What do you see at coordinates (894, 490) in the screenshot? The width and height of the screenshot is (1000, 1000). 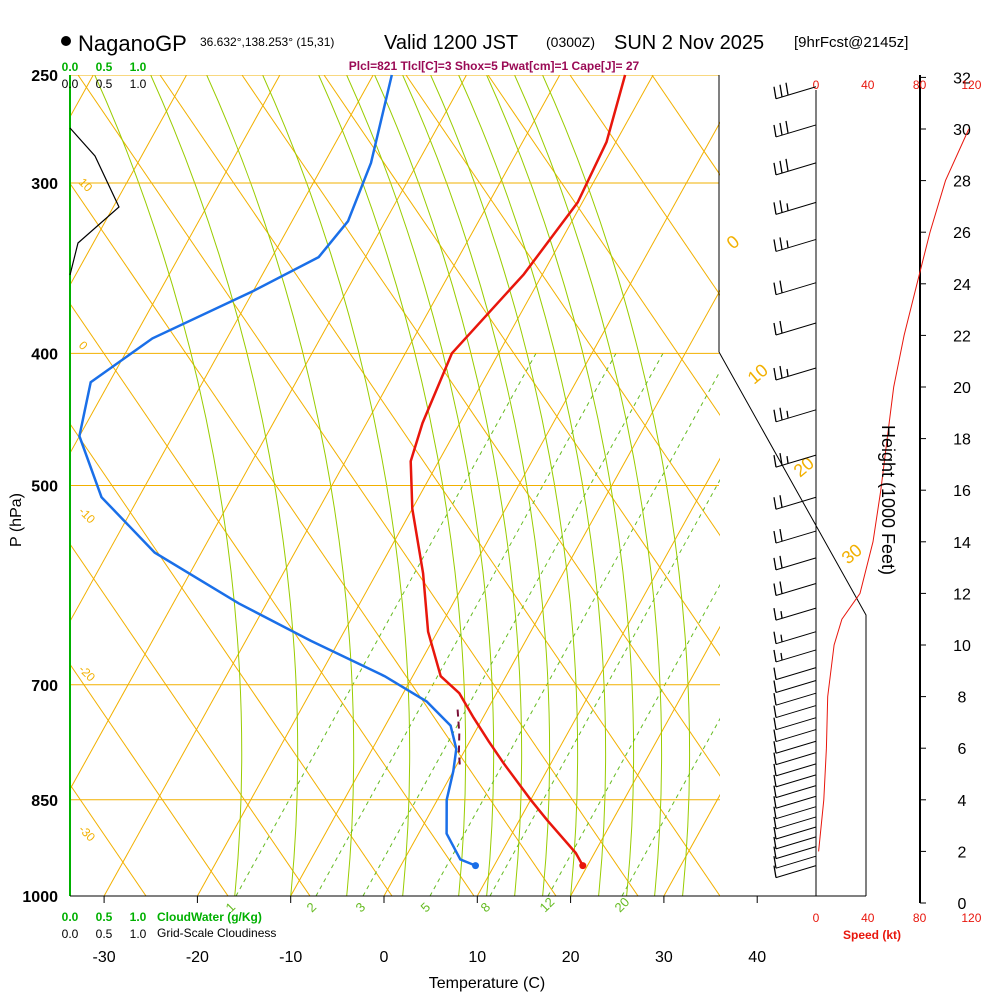 I see `wind-speed-profile` at bounding box center [894, 490].